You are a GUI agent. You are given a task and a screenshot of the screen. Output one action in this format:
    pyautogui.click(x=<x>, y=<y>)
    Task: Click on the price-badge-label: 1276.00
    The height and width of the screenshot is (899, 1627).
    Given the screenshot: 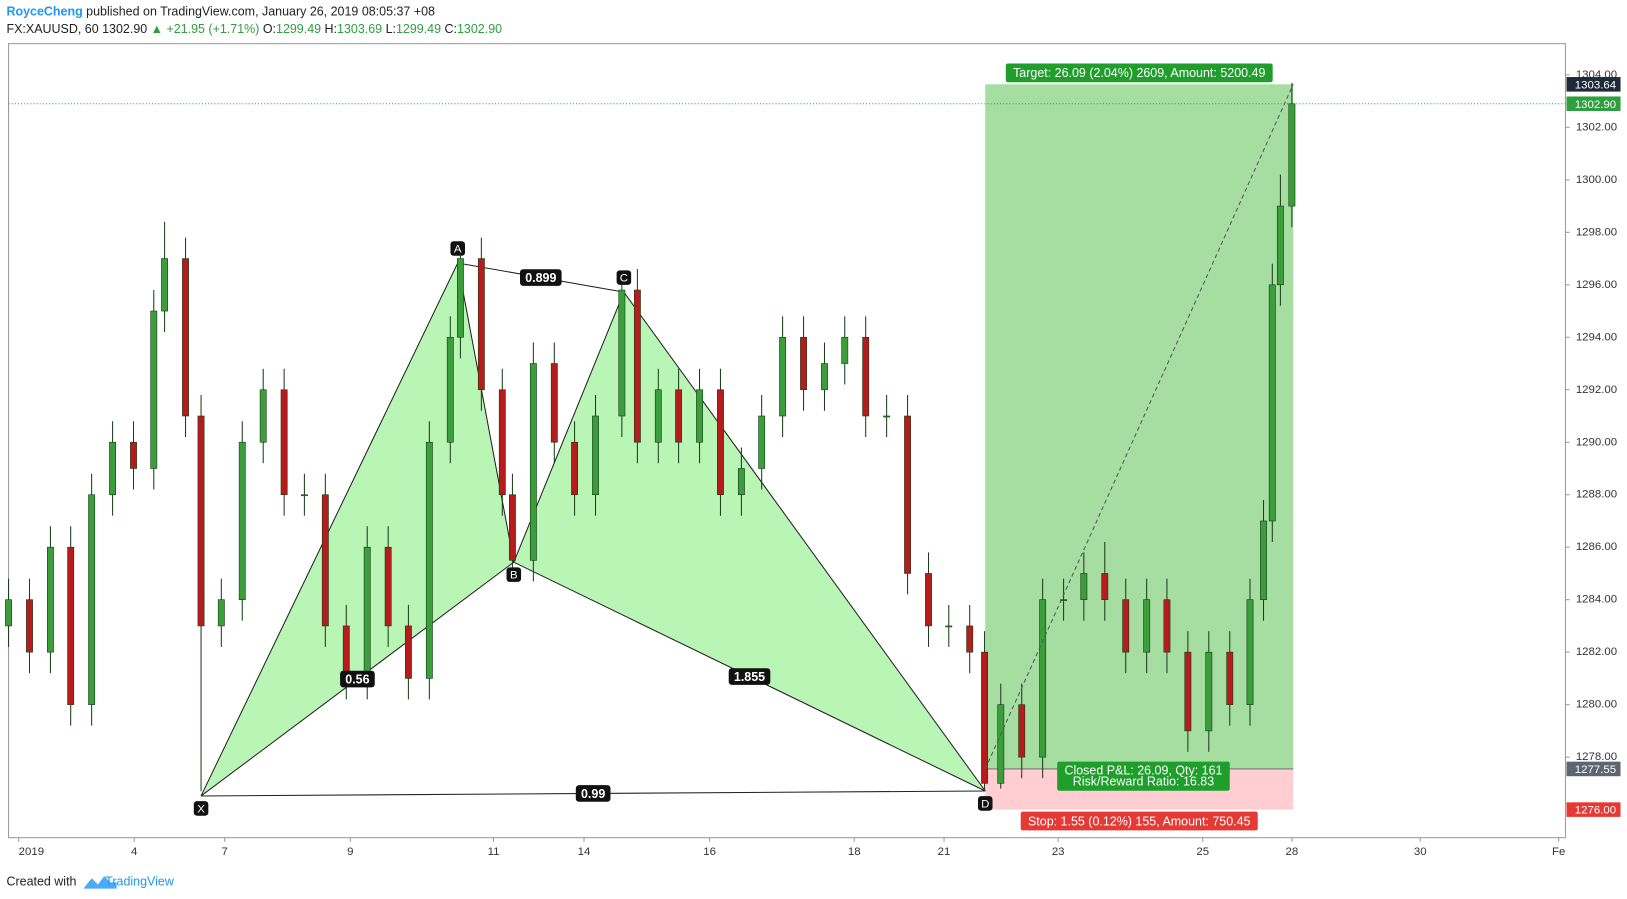 What is the action you would take?
    pyautogui.click(x=1595, y=811)
    